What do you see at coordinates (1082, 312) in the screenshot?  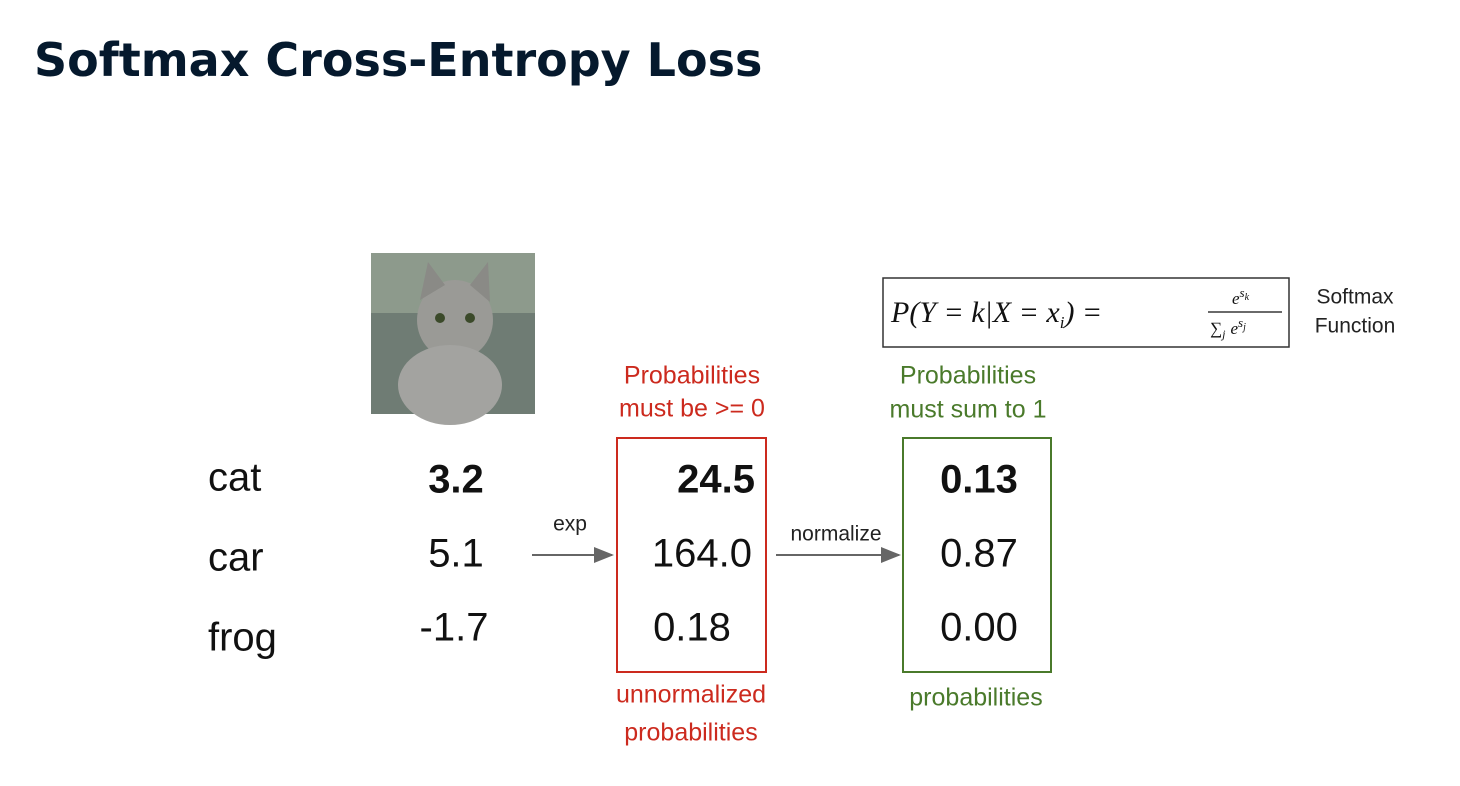 I see `formula-part: ) =` at bounding box center [1082, 312].